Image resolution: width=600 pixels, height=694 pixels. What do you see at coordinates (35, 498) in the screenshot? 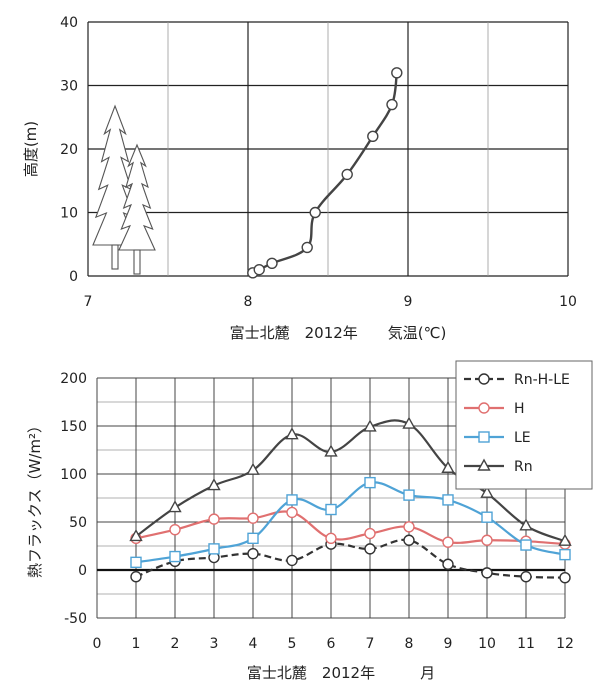
I see `y-axis-label: 熱フラックス（W/m²）` at bounding box center [35, 498].